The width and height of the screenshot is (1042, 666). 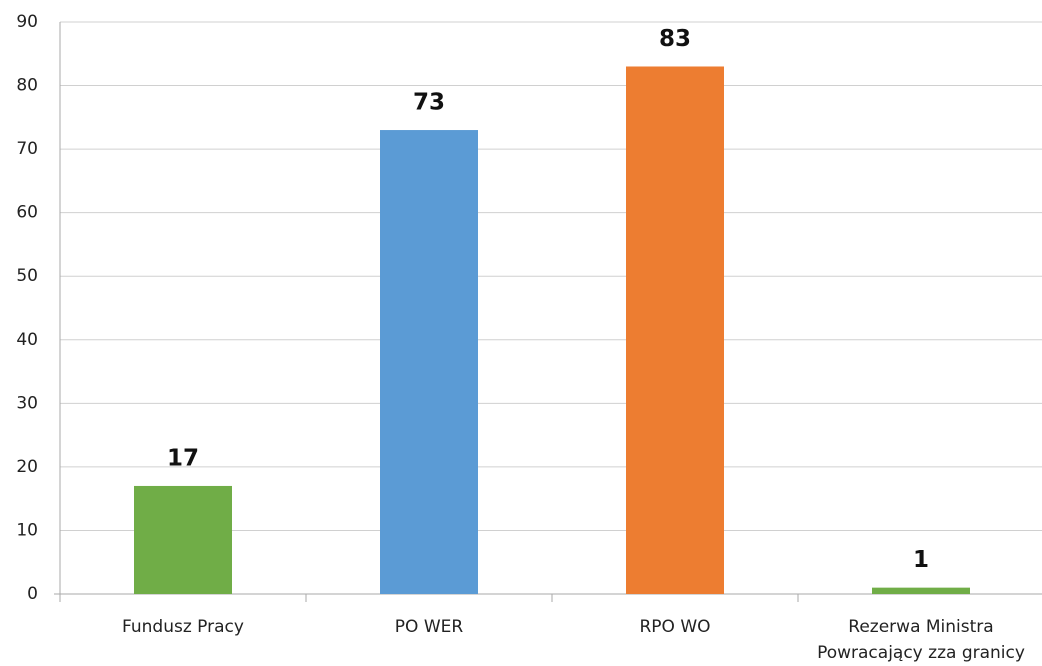 What do you see at coordinates (27, 467) in the screenshot?
I see `y-tick-label: 20` at bounding box center [27, 467].